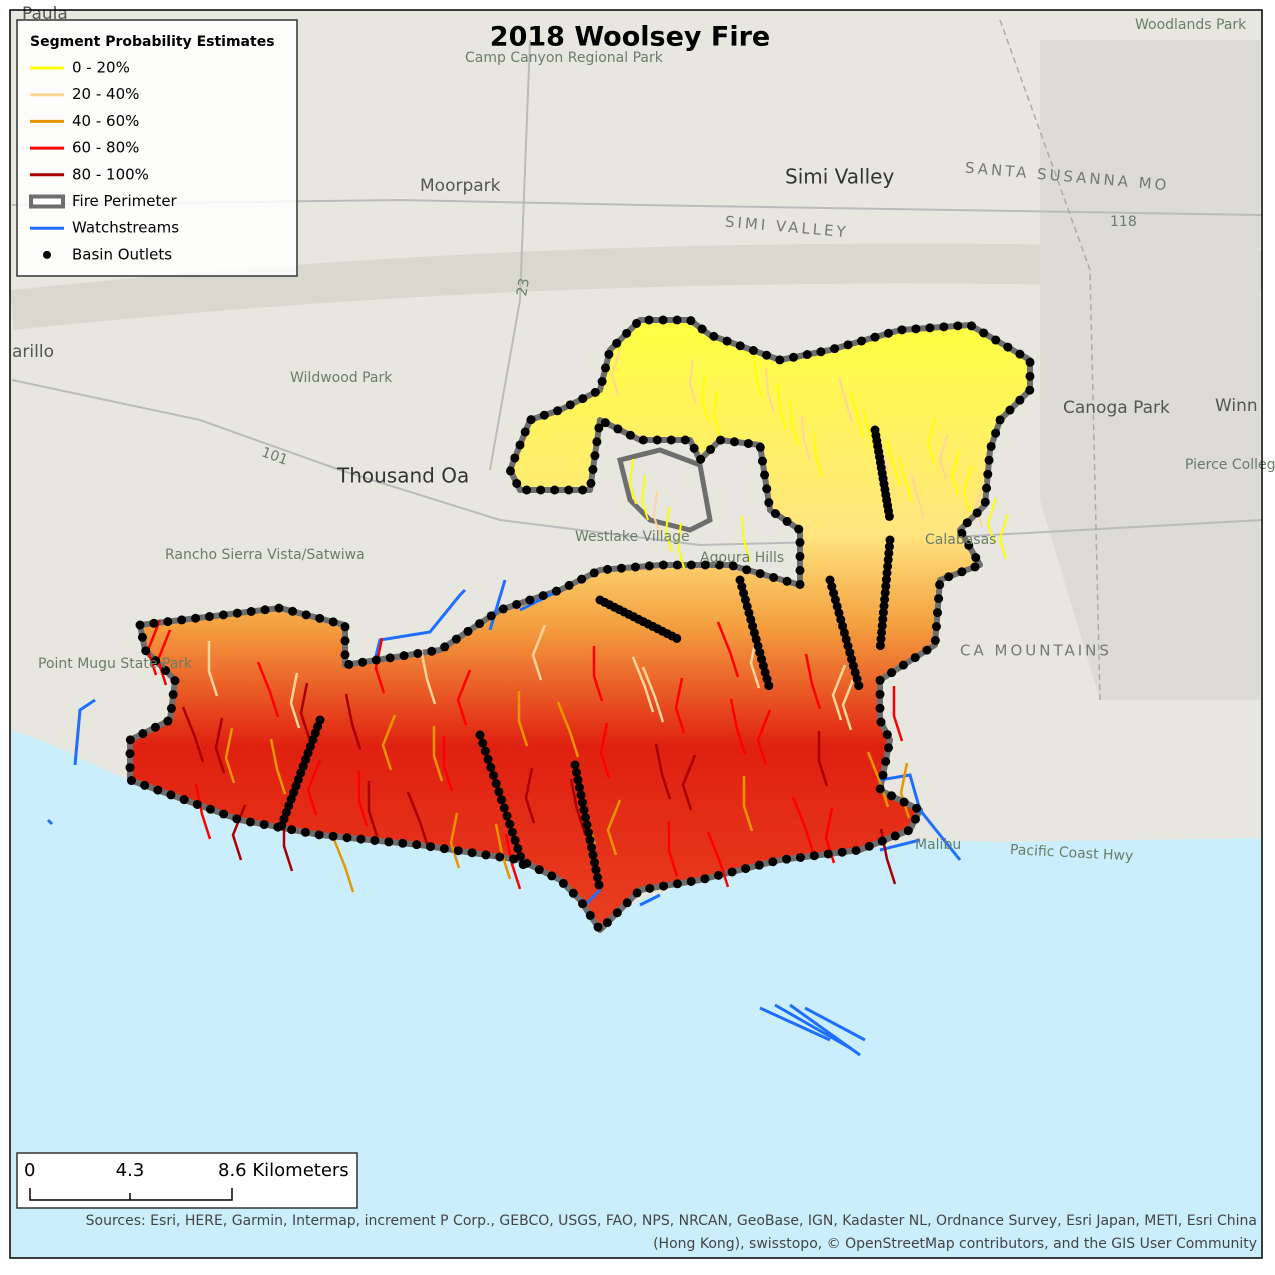 The image size is (1275, 1275). Describe the element at coordinates (636, 286) in the screenshot. I see `terrain` at that location.